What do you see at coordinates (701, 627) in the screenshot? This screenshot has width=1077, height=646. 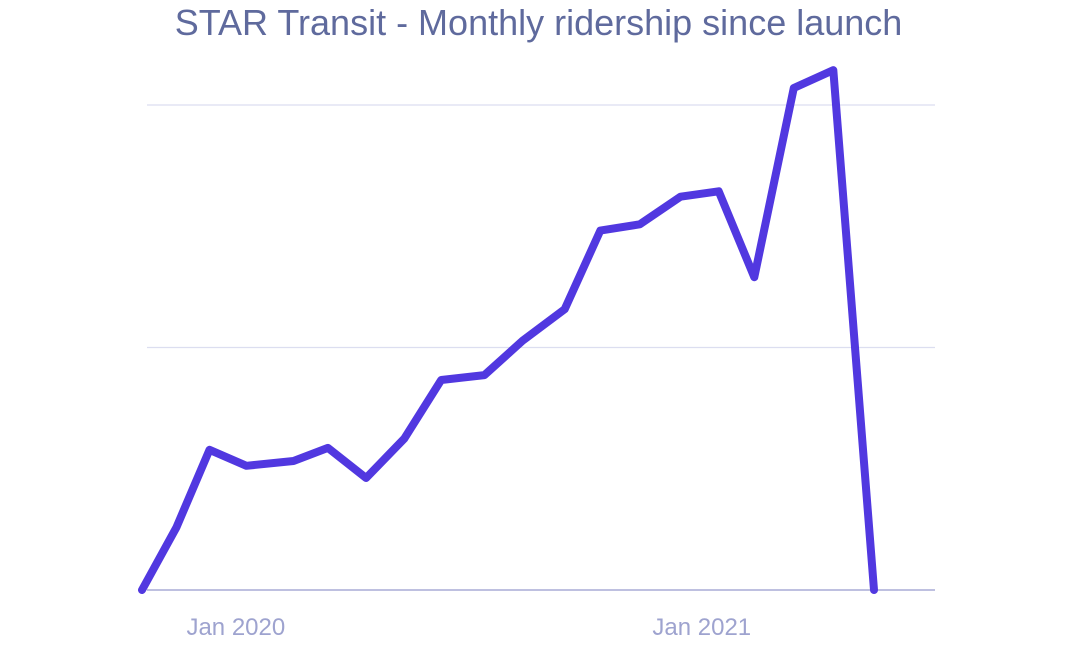 I see `x-tick-label: Jan 2021` at bounding box center [701, 627].